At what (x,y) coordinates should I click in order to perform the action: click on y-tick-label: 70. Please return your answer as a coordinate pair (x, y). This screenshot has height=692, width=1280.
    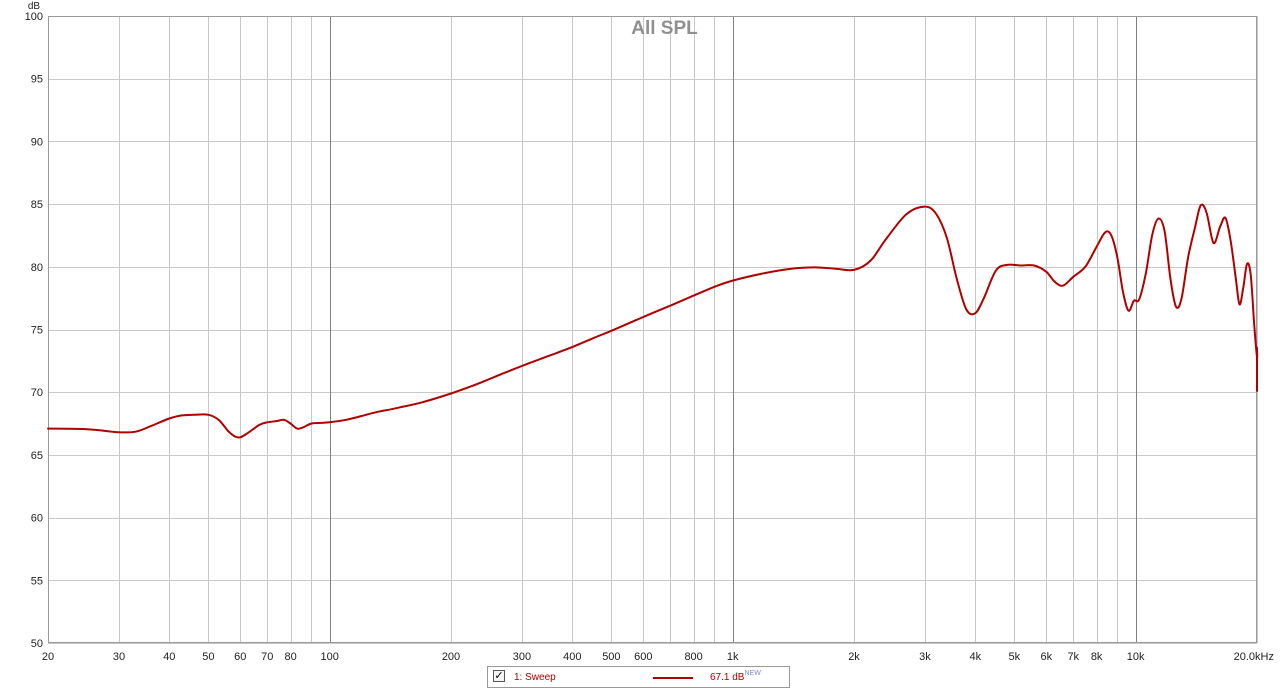
    Looking at the image, I should click on (37, 393).